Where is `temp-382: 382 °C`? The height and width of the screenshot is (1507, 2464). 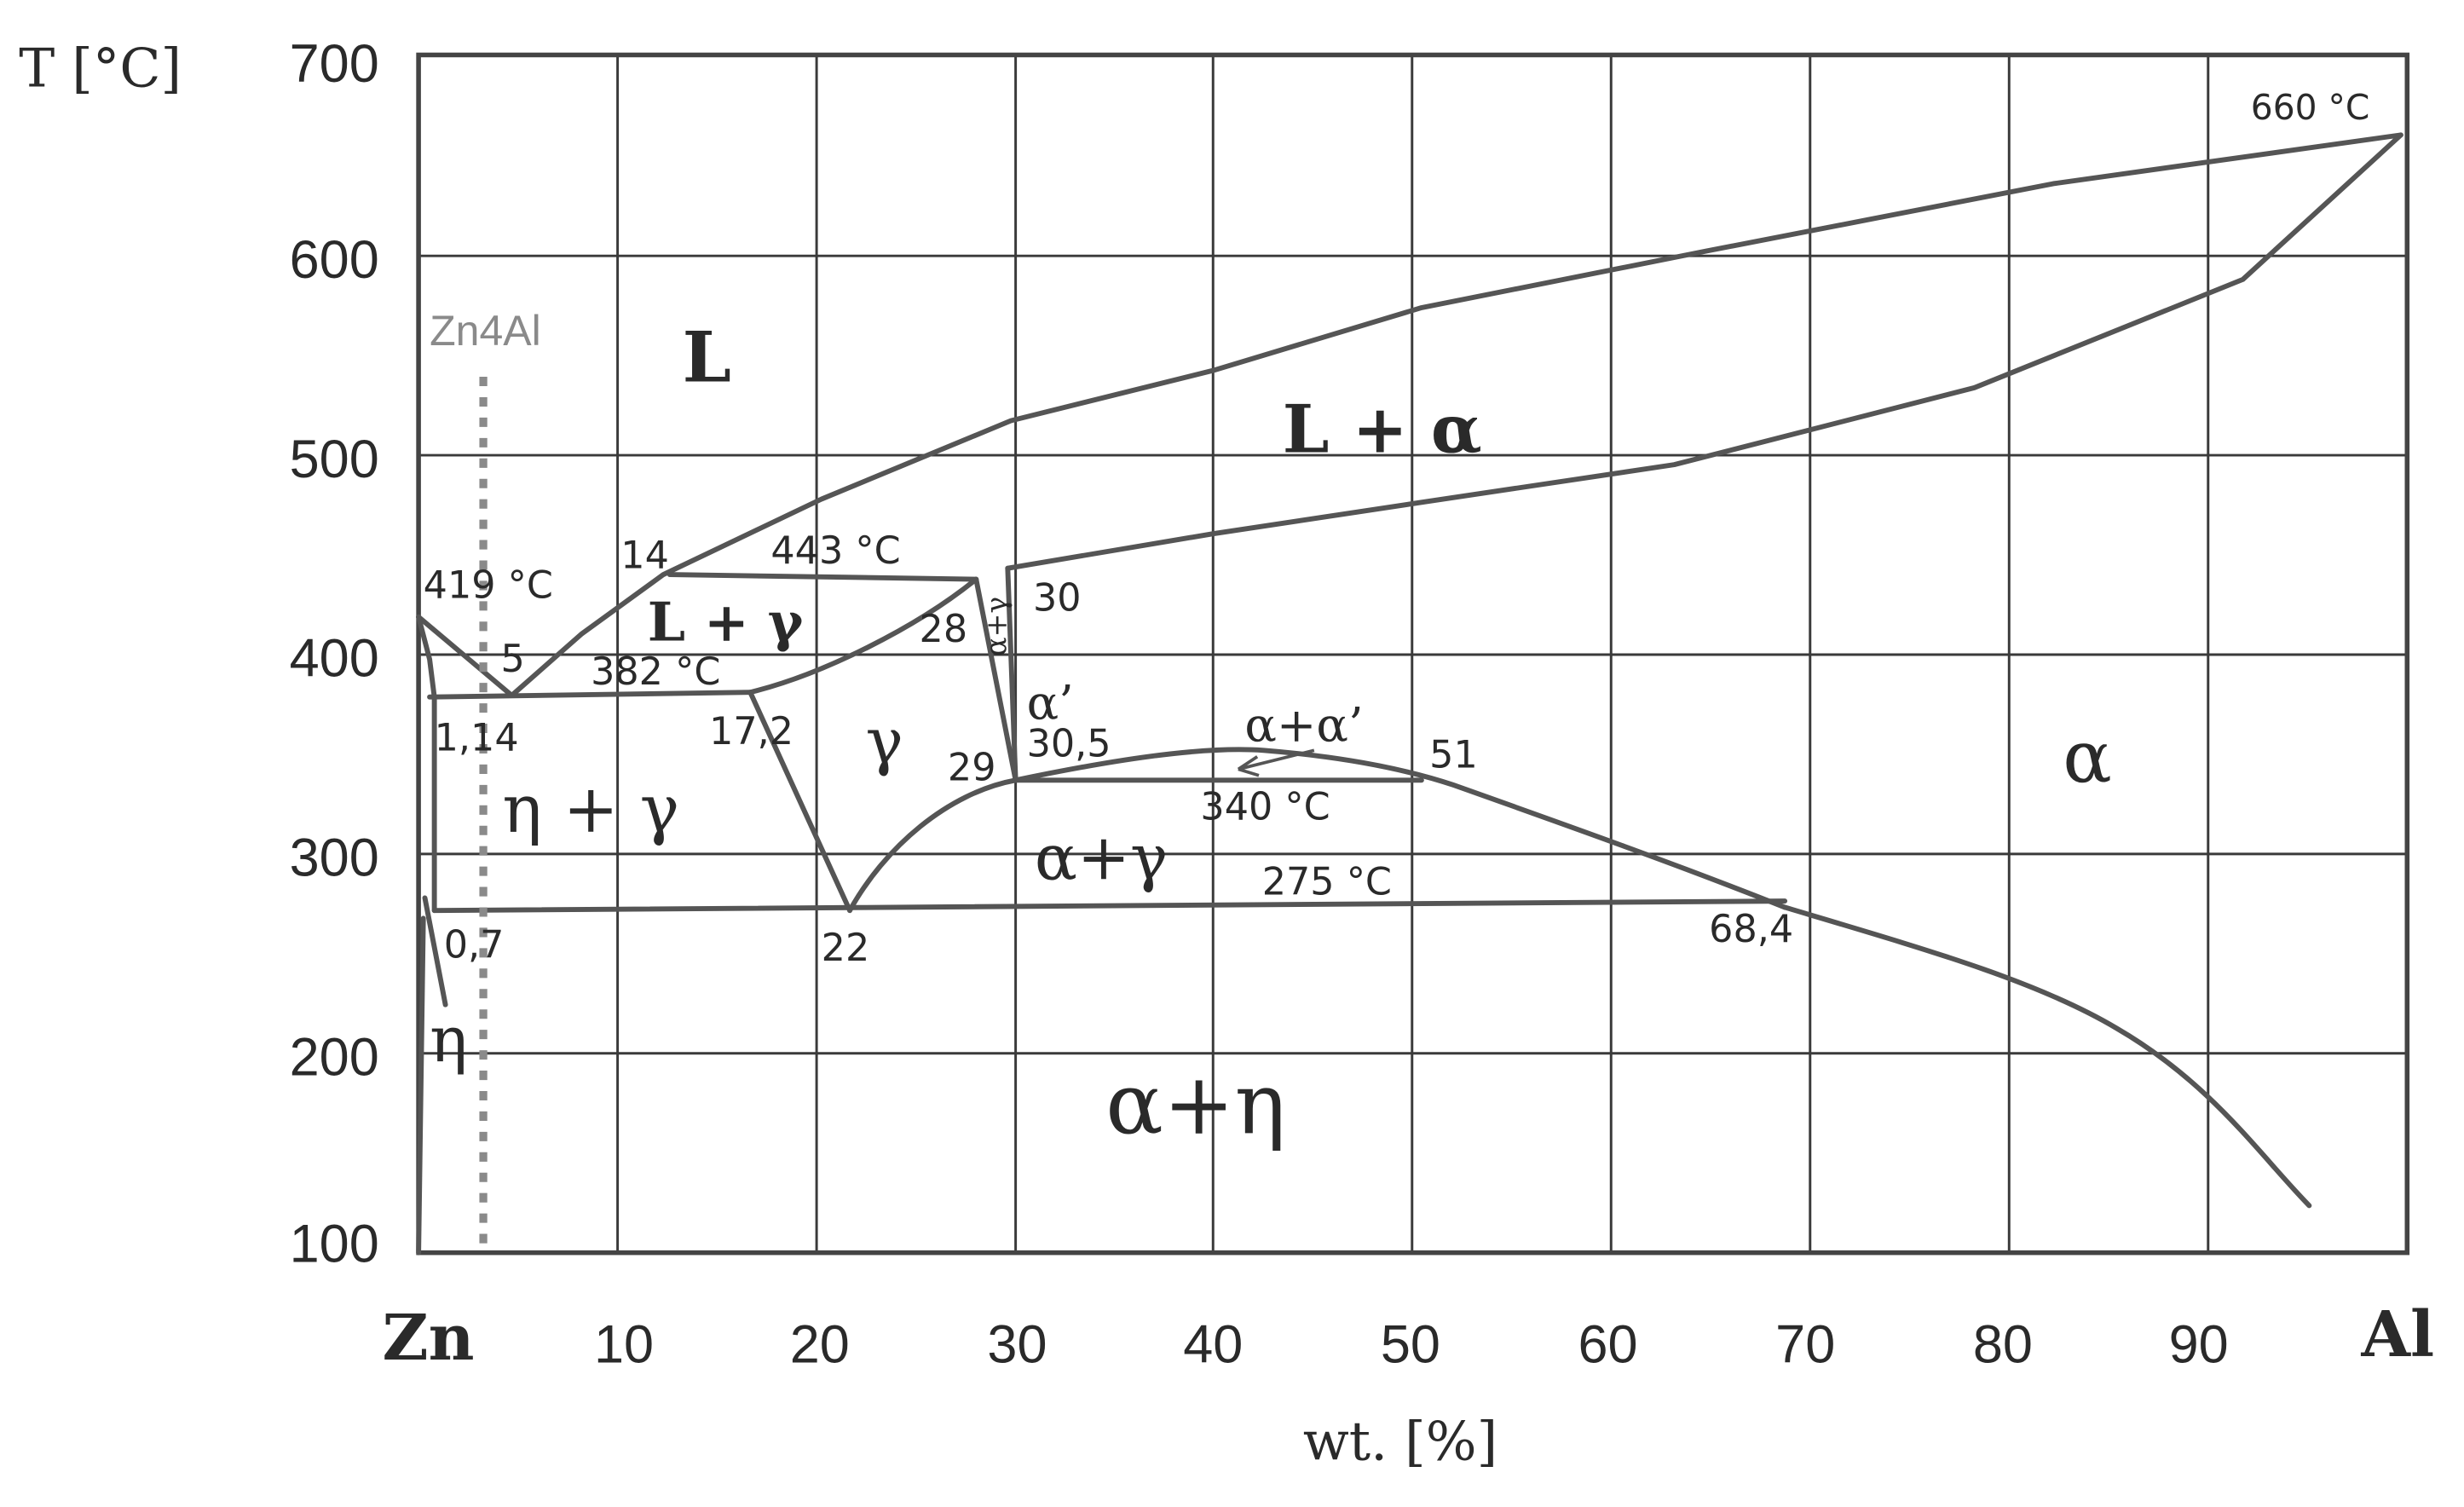 temp-382: 382 °C is located at coordinates (655, 672).